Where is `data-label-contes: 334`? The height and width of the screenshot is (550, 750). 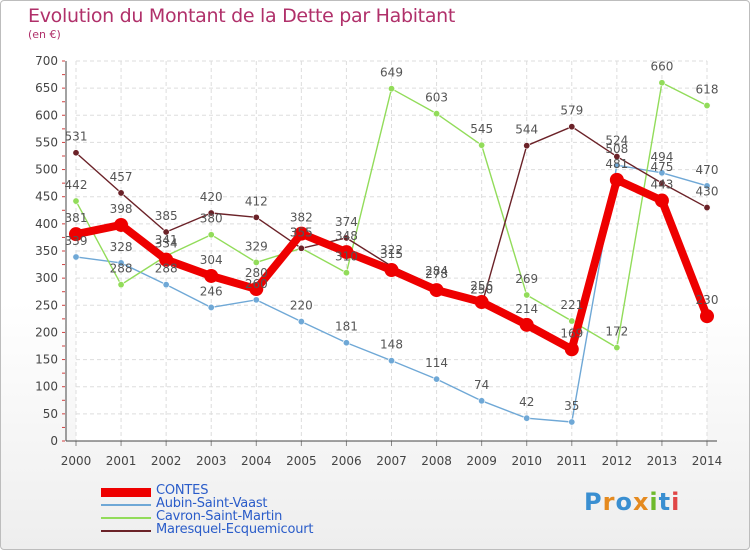 data-label-contes: 334 is located at coordinates (166, 244).